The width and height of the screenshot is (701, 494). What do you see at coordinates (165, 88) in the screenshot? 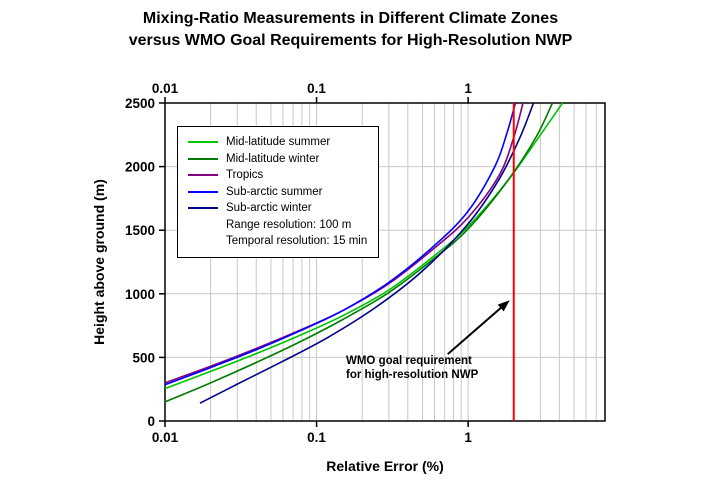
I see `x-tick-label-top: 0.01` at bounding box center [165, 88].